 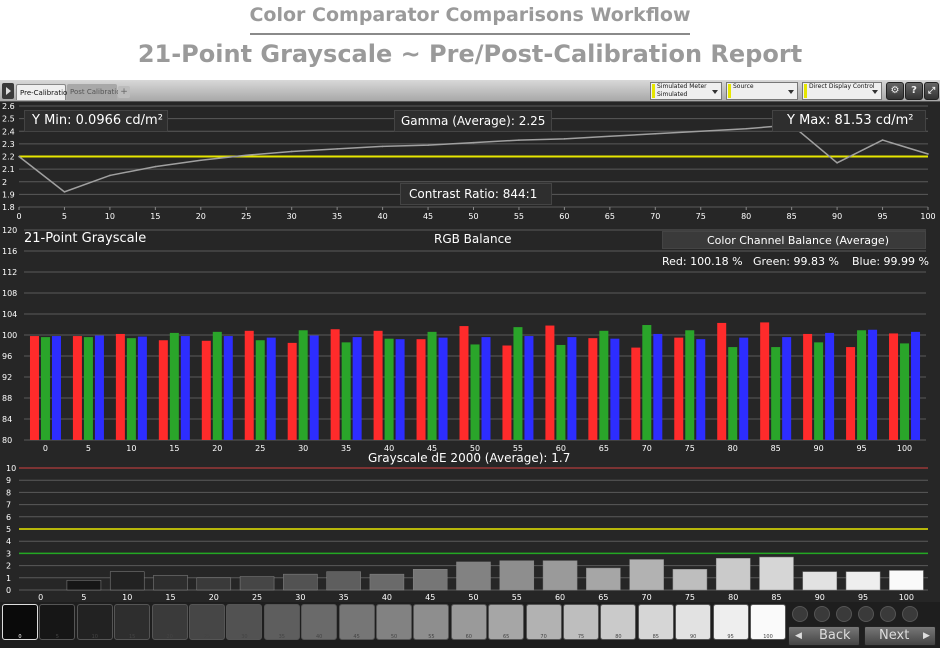 What do you see at coordinates (506, 622) in the screenshot?
I see `swatch-65: 65` at bounding box center [506, 622].